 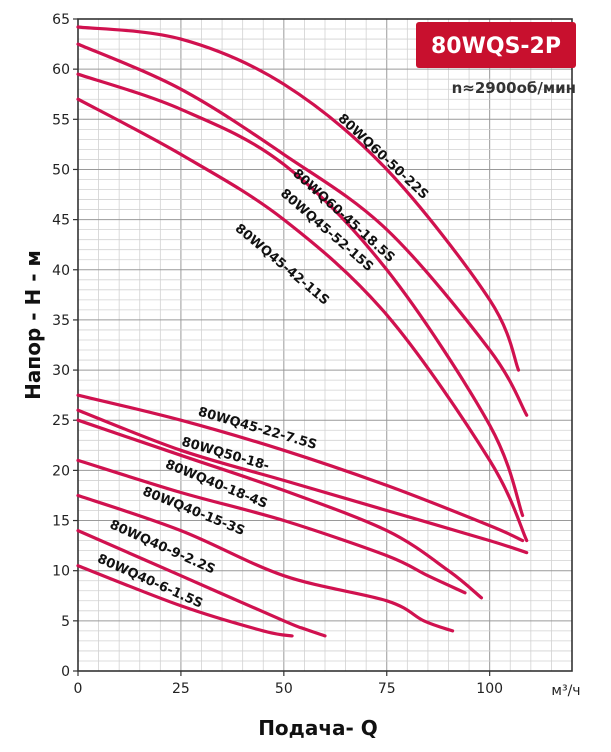 I want to click on x-axis-unit: м³/ч, so click(x=565, y=691).